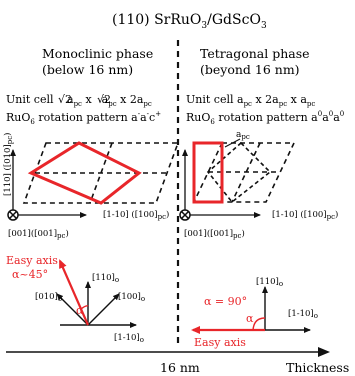 This screenshot has width=355, height=376. I want to click on left-orientation-cross, so click(96, 293).